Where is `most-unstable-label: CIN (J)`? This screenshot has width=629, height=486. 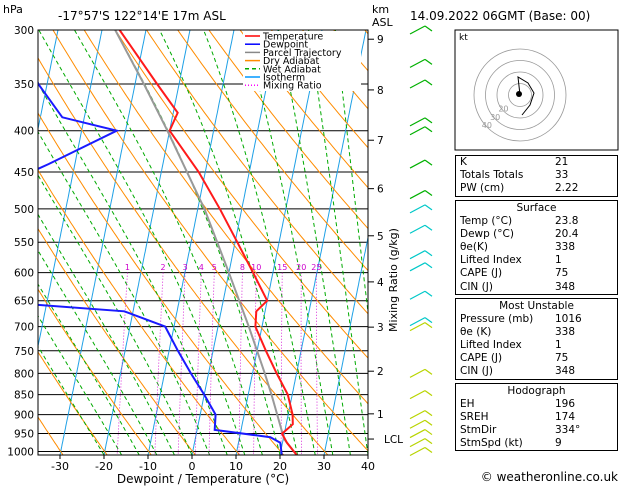
most-unstable-label: CIN (J) is located at coordinates (476, 371).